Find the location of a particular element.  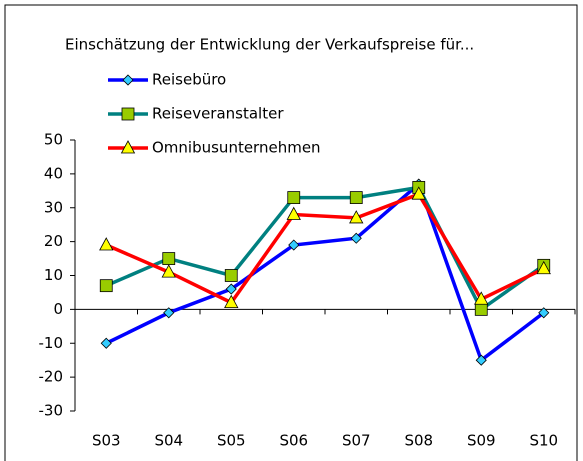

legend-label: Reisebüro is located at coordinates (189, 80).